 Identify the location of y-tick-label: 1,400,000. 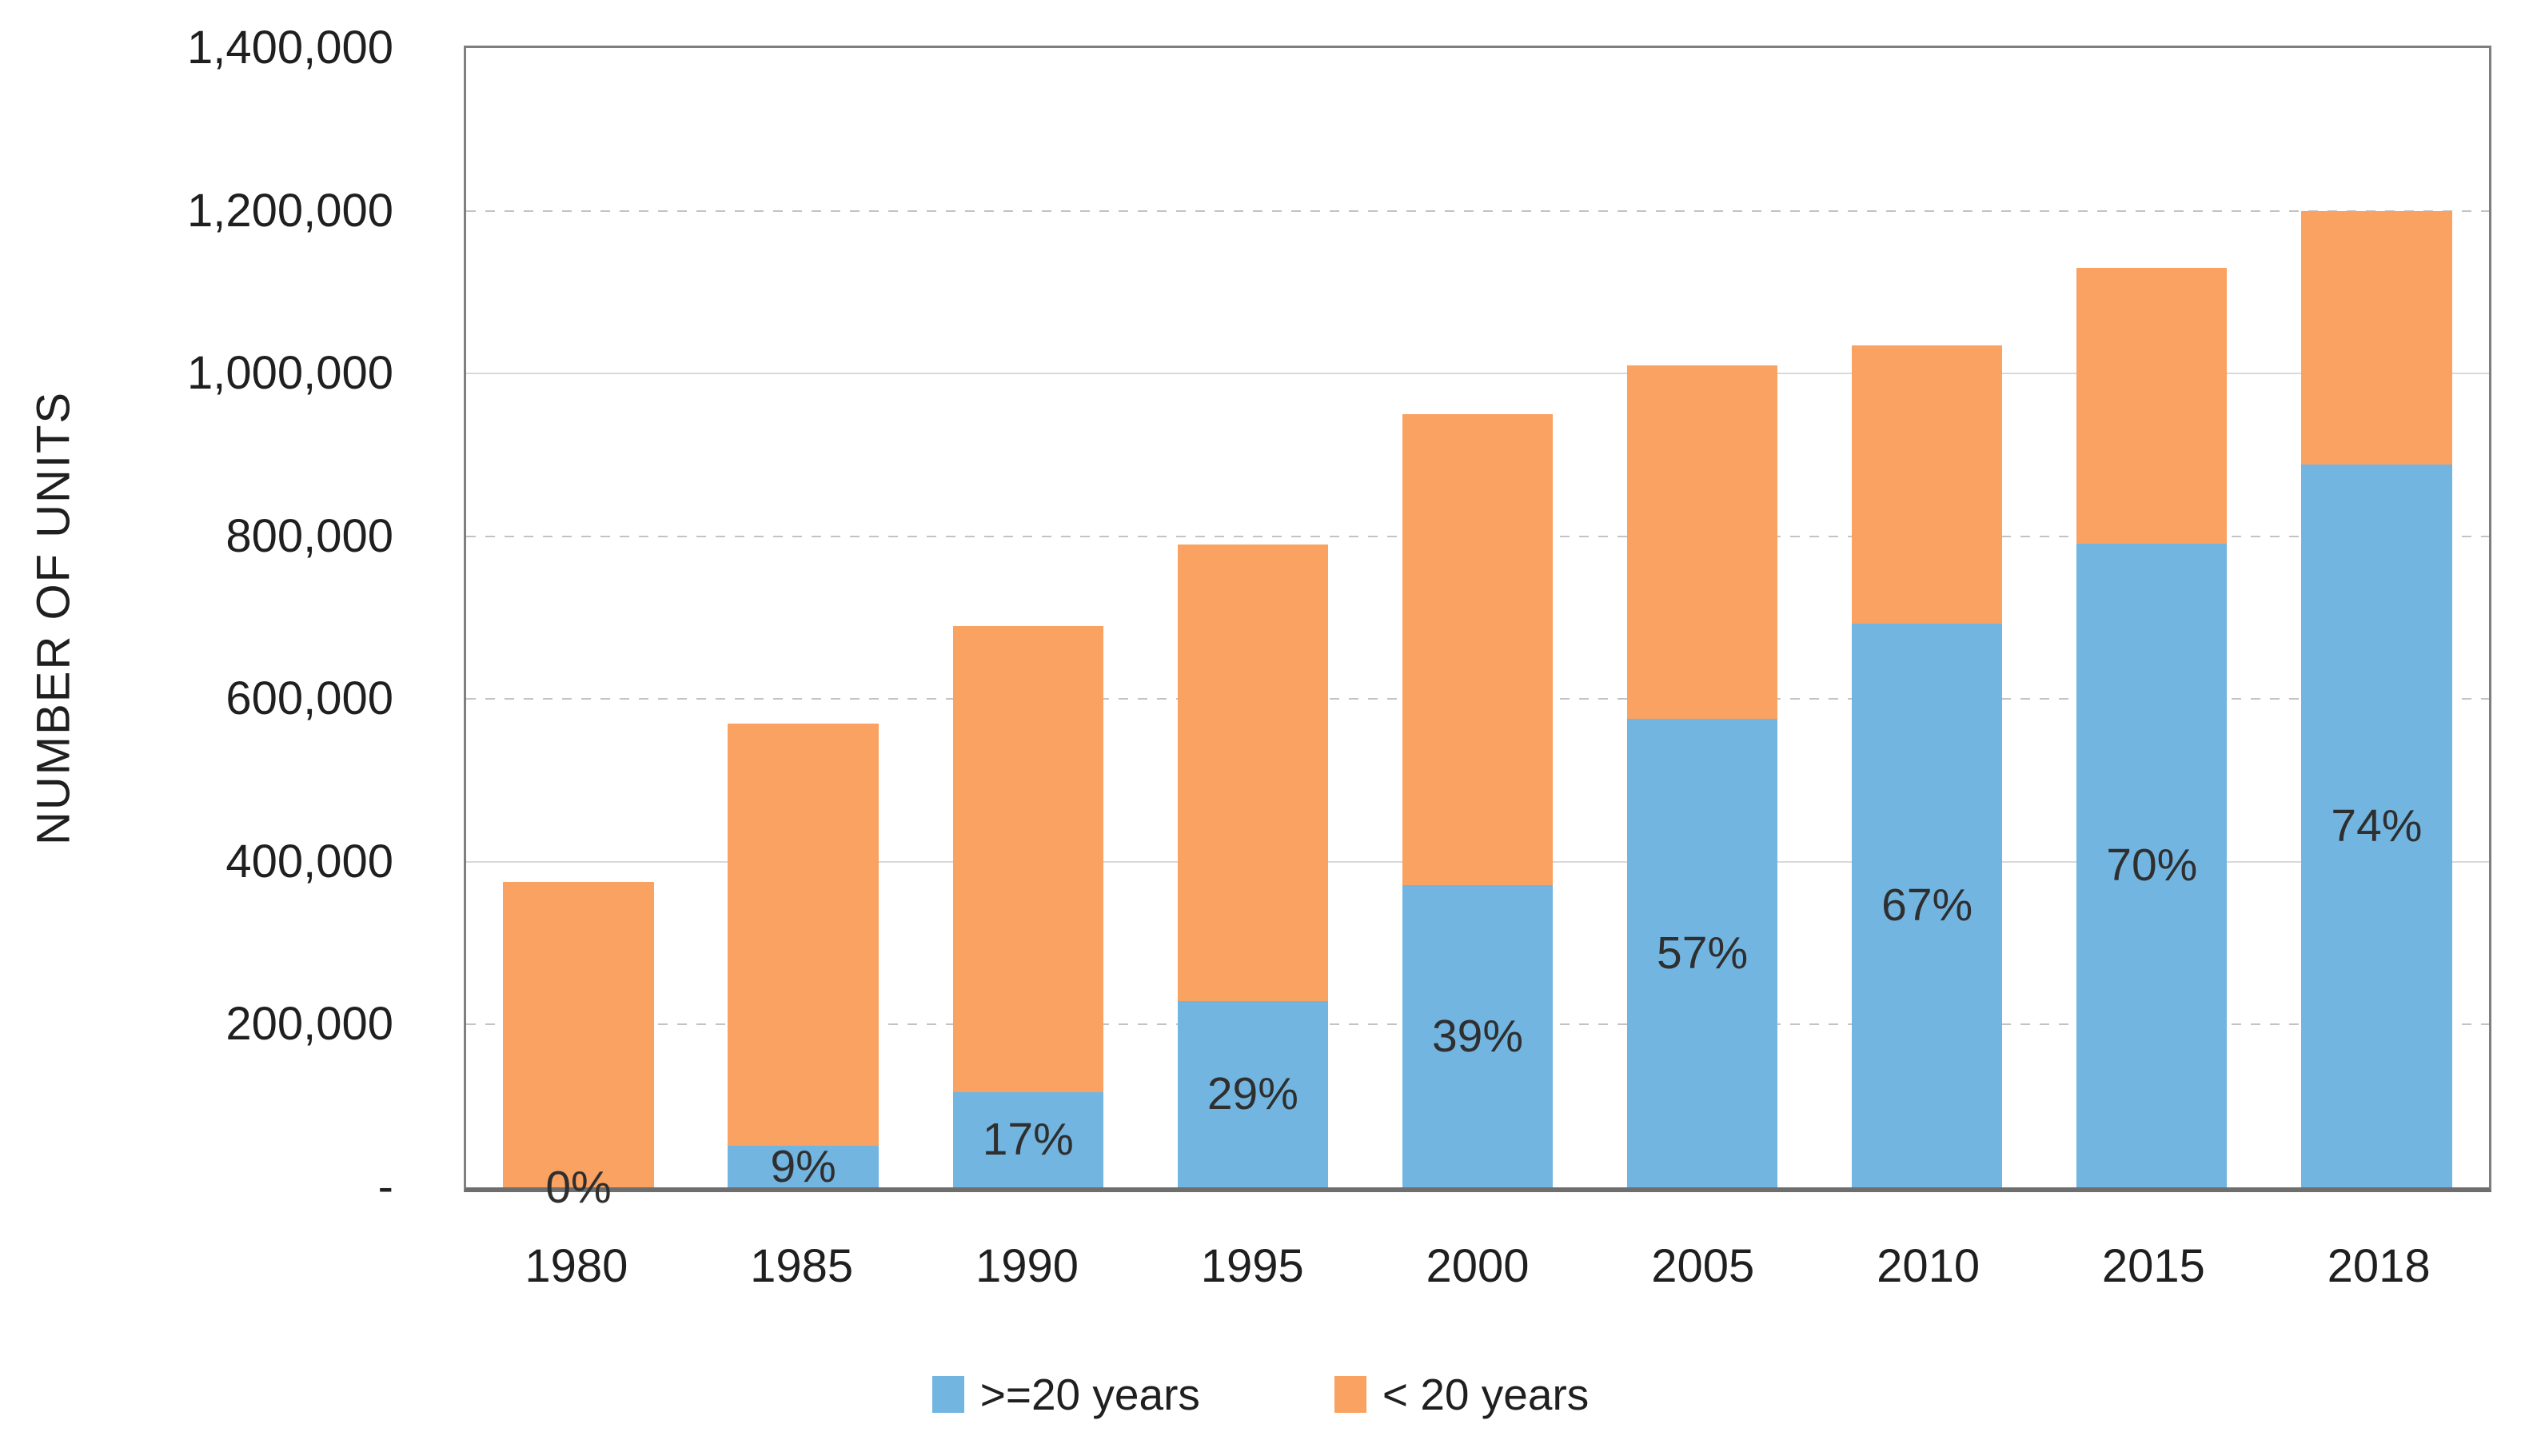
(289, 48).